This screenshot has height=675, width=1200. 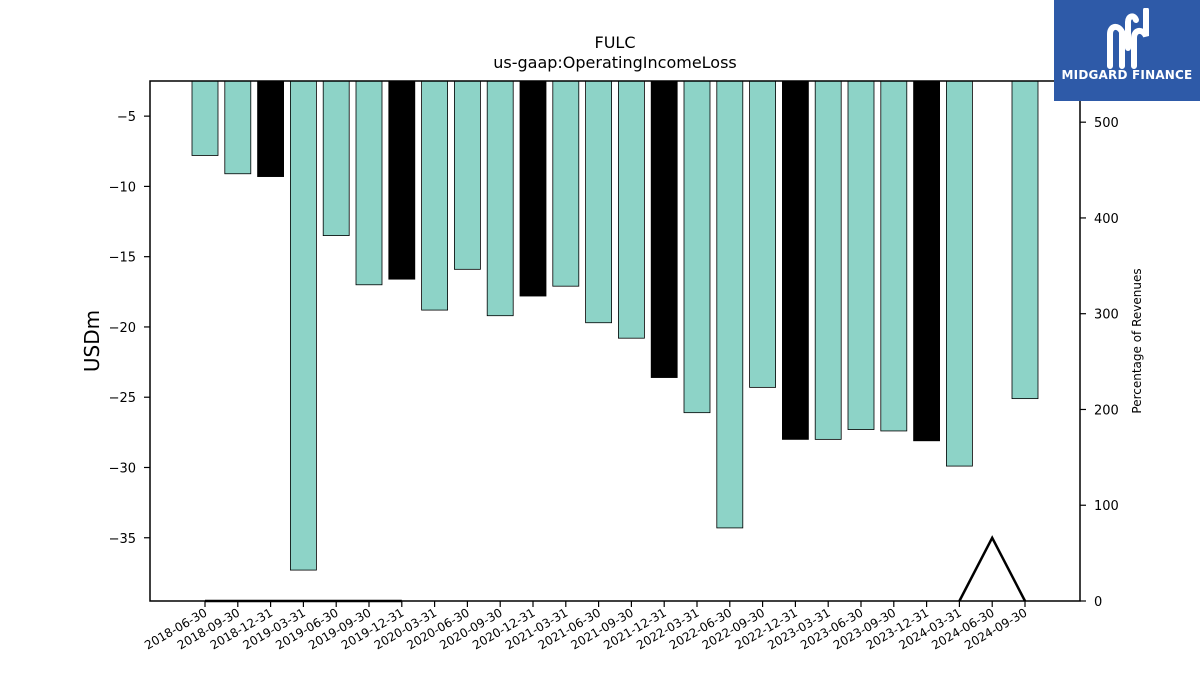 I want to click on y-tick-label: −20, so click(x=122, y=328).